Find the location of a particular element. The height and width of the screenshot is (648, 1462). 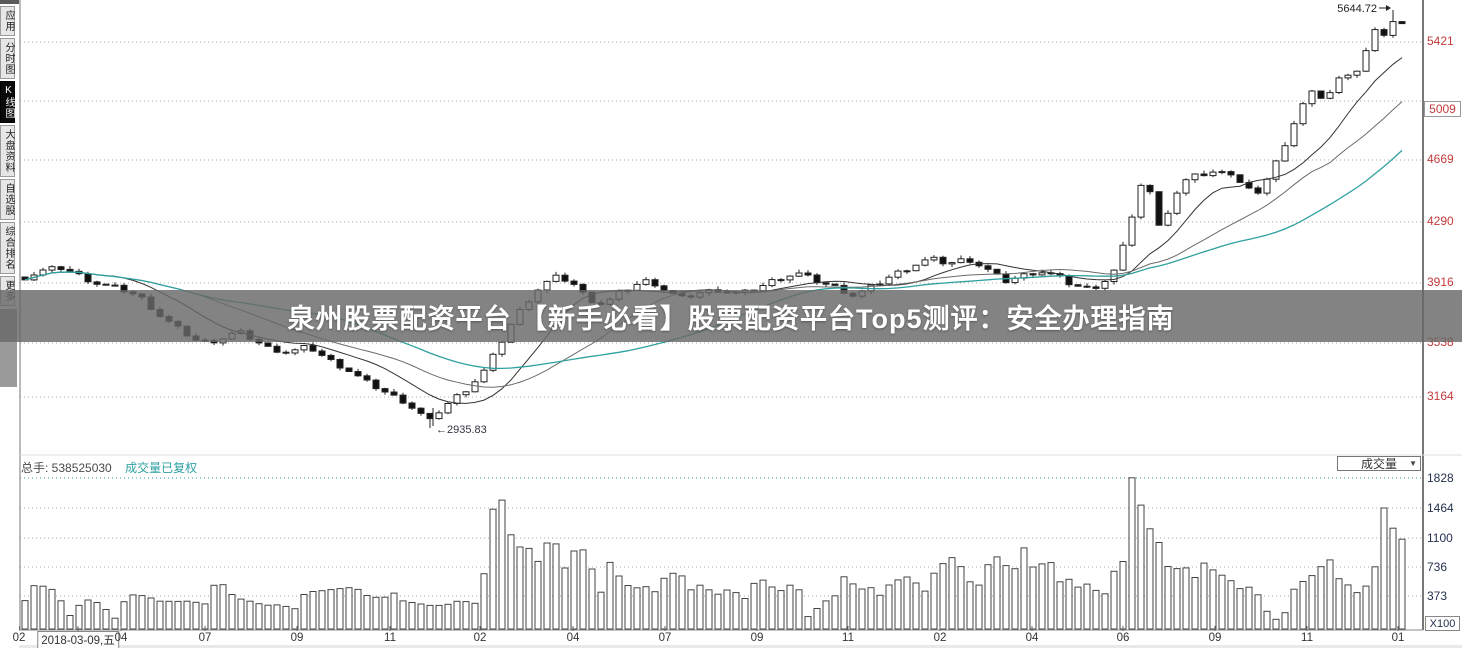

indicator-dropdown-label: 成交量 is located at coordinates (1378, 464).